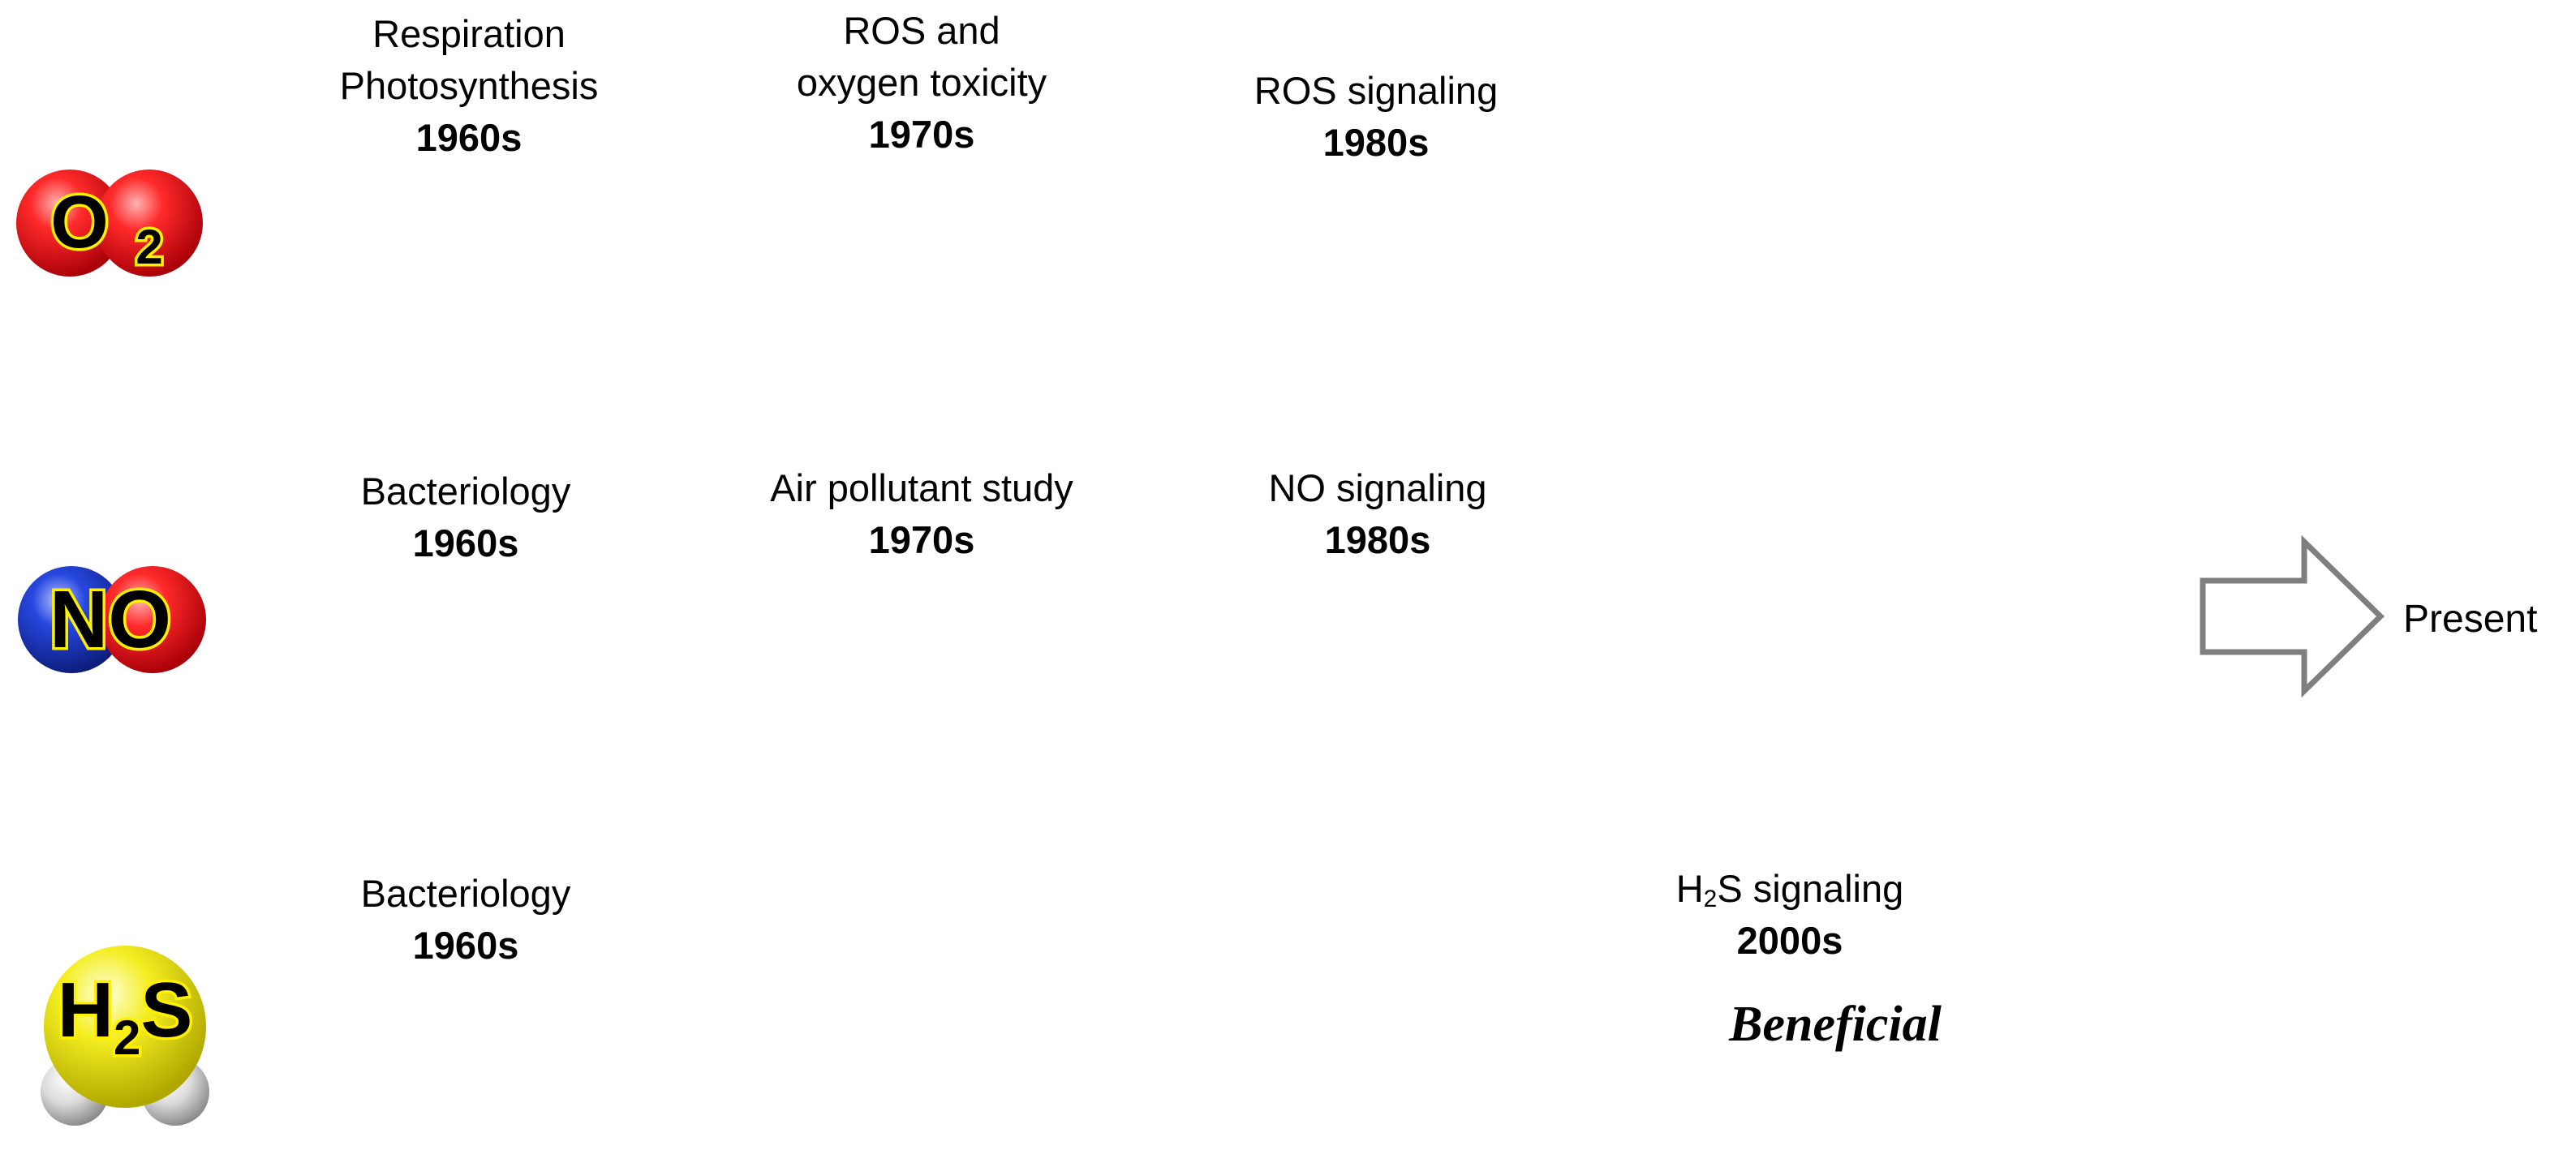 Image resolution: width=2576 pixels, height=1150 pixels. I want to click on h2s-2000s-label: H2S signaling 2000s, so click(1790, 915).